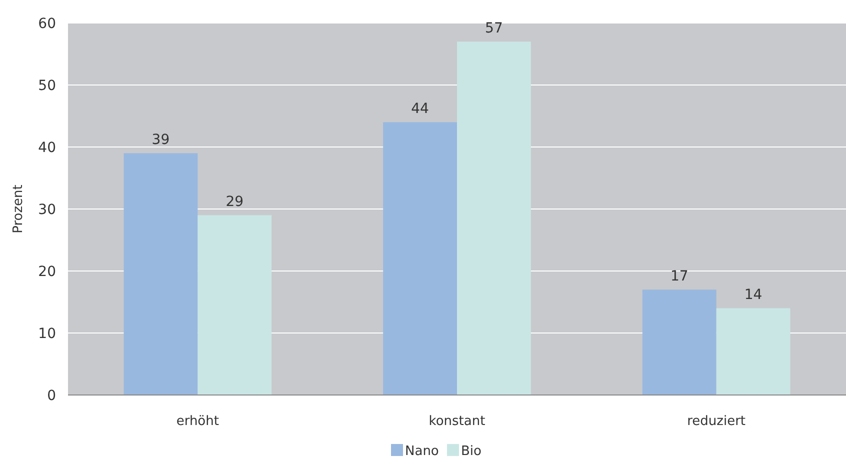  Describe the element at coordinates (161, 140) in the screenshot. I see `data-label: 39` at that location.